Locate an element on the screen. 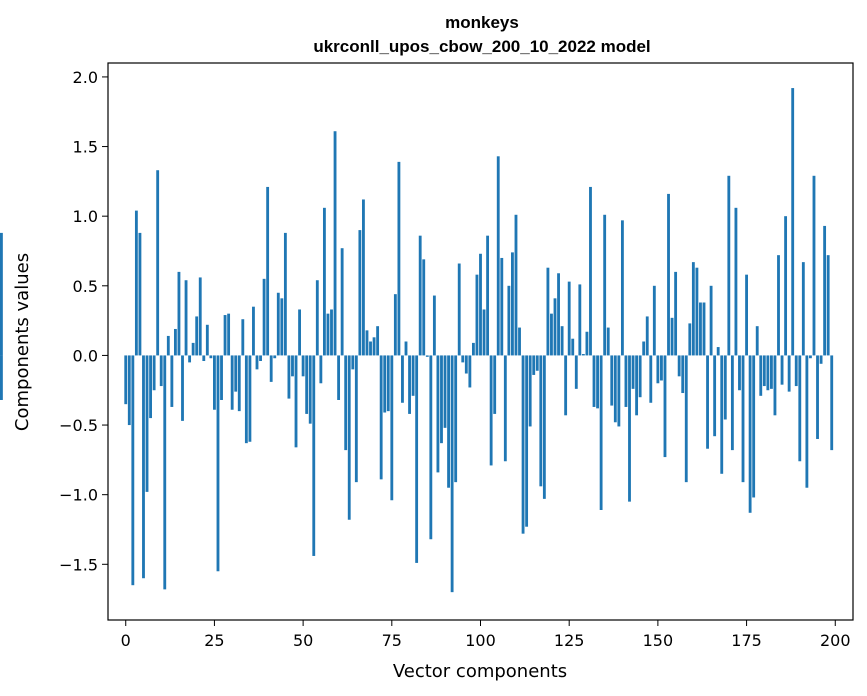 Image resolution: width=867 pixels, height=696 pixels. x-tick-label: 50 is located at coordinates (303, 640).